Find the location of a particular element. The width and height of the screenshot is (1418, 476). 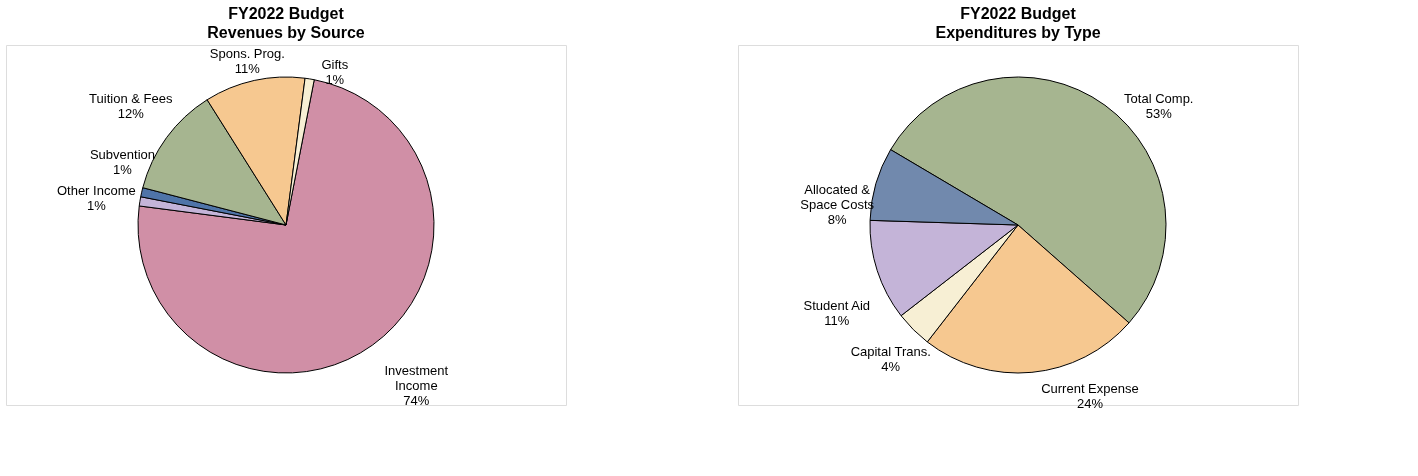

slice-label: Gifts is located at coordinates (335, 65).